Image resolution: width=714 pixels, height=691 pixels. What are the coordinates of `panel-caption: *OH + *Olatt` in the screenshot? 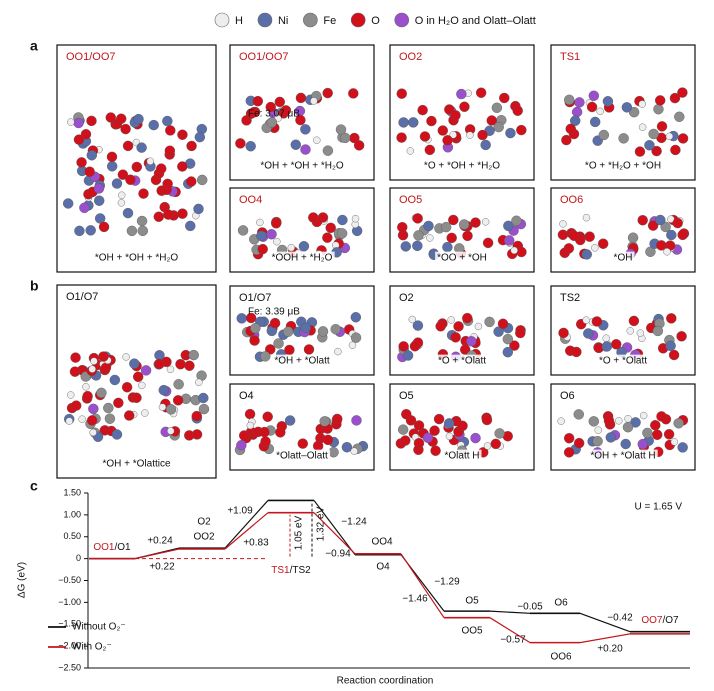 It's located at (302, 361).